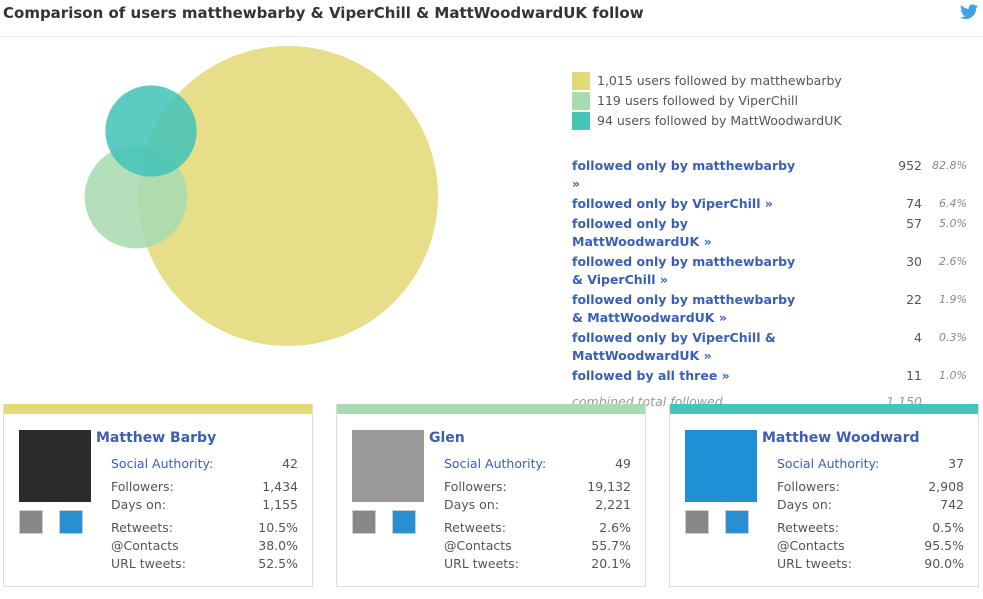 The height and width of the screenshot is (599, 983). What do you see at coordinates (914, 375) in the screenshot?
I see `breakdown-count: 11` at bounding box center [914, 375].